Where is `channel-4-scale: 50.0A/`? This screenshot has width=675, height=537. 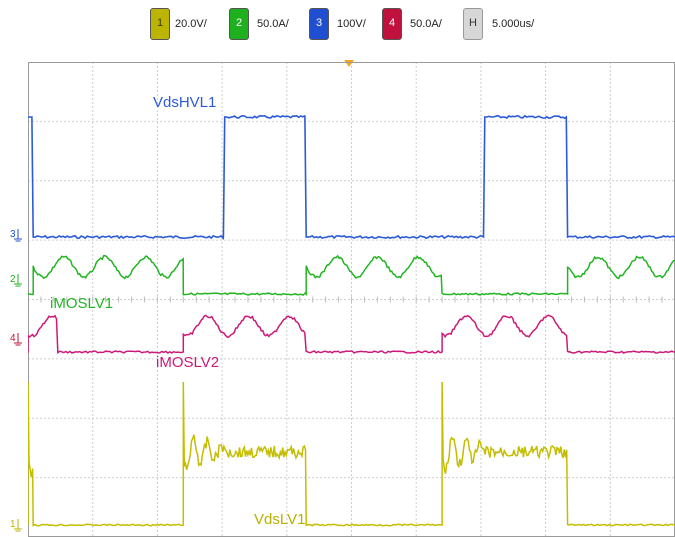 channel-4-scale: 50.0A/ is located at coordinates (426, 24).